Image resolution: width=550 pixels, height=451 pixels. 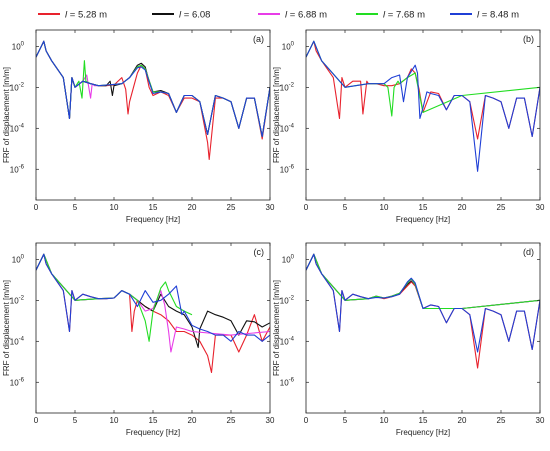 I want to click on legend-entry: l = 8.48 m, so click(x=484, y=15).